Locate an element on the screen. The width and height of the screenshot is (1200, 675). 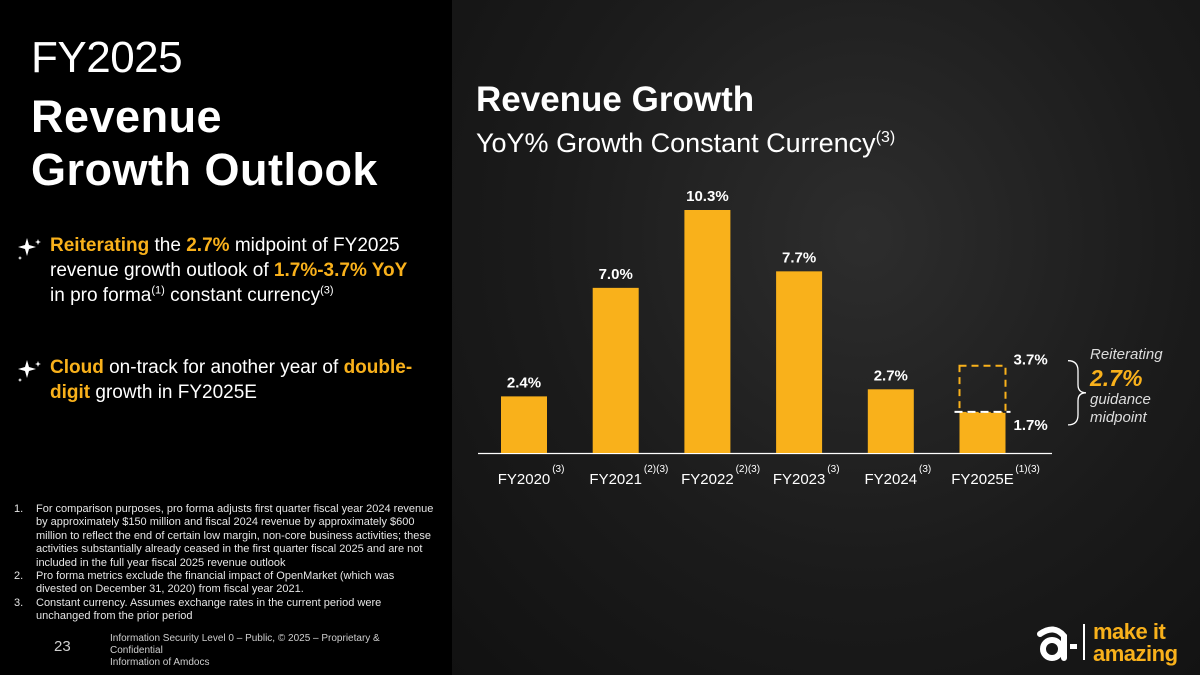
annotation-guidance: guidance midpoint is located at coordinates (1120, 408).